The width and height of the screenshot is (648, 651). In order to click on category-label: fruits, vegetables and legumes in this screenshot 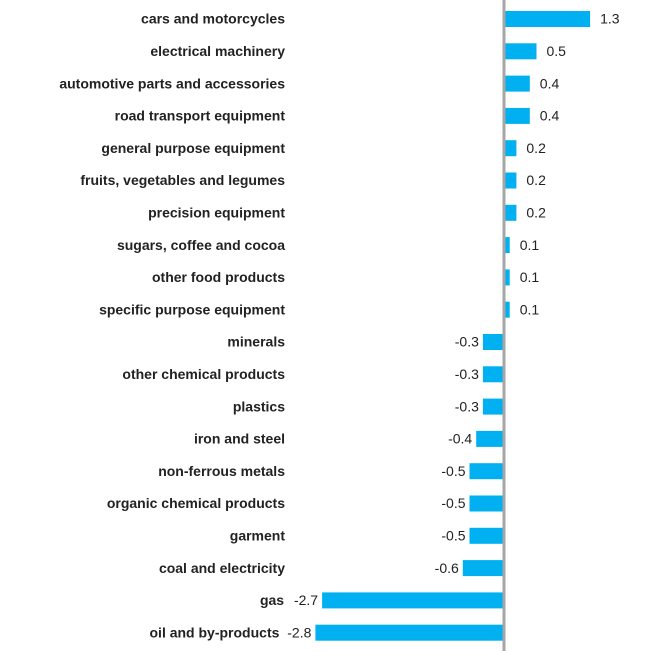, I will do `click(182, 180)`.